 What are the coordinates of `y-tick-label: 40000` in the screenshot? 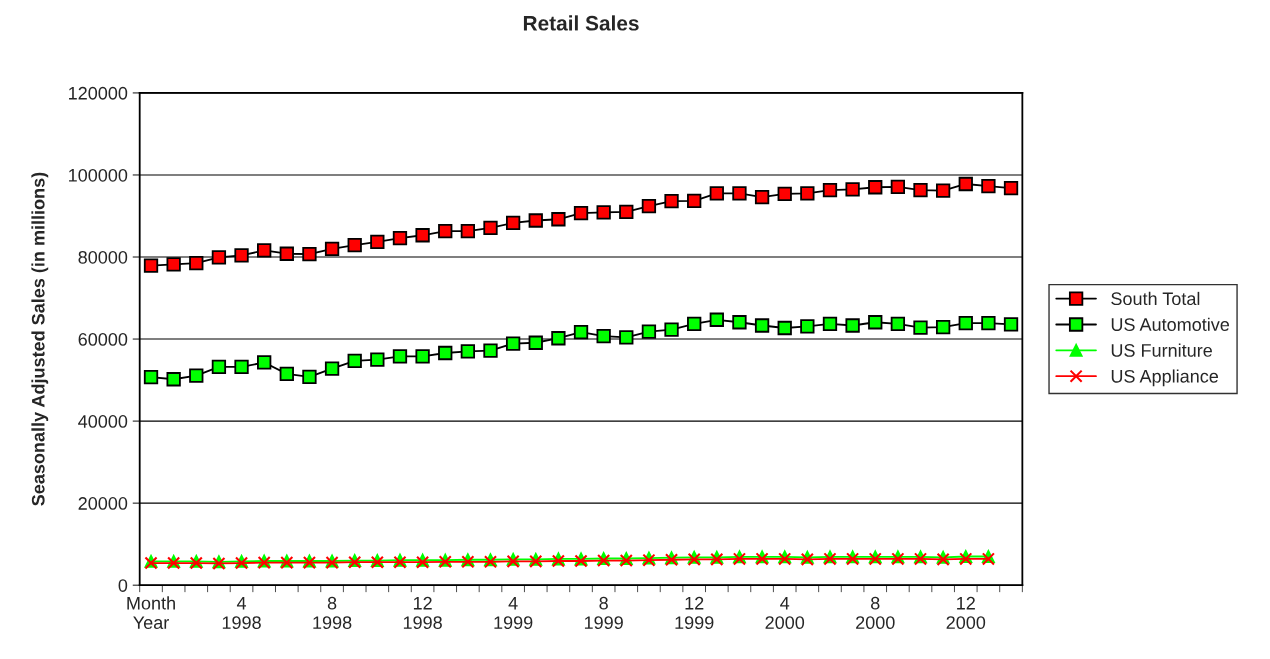 It's located at (103, 421).